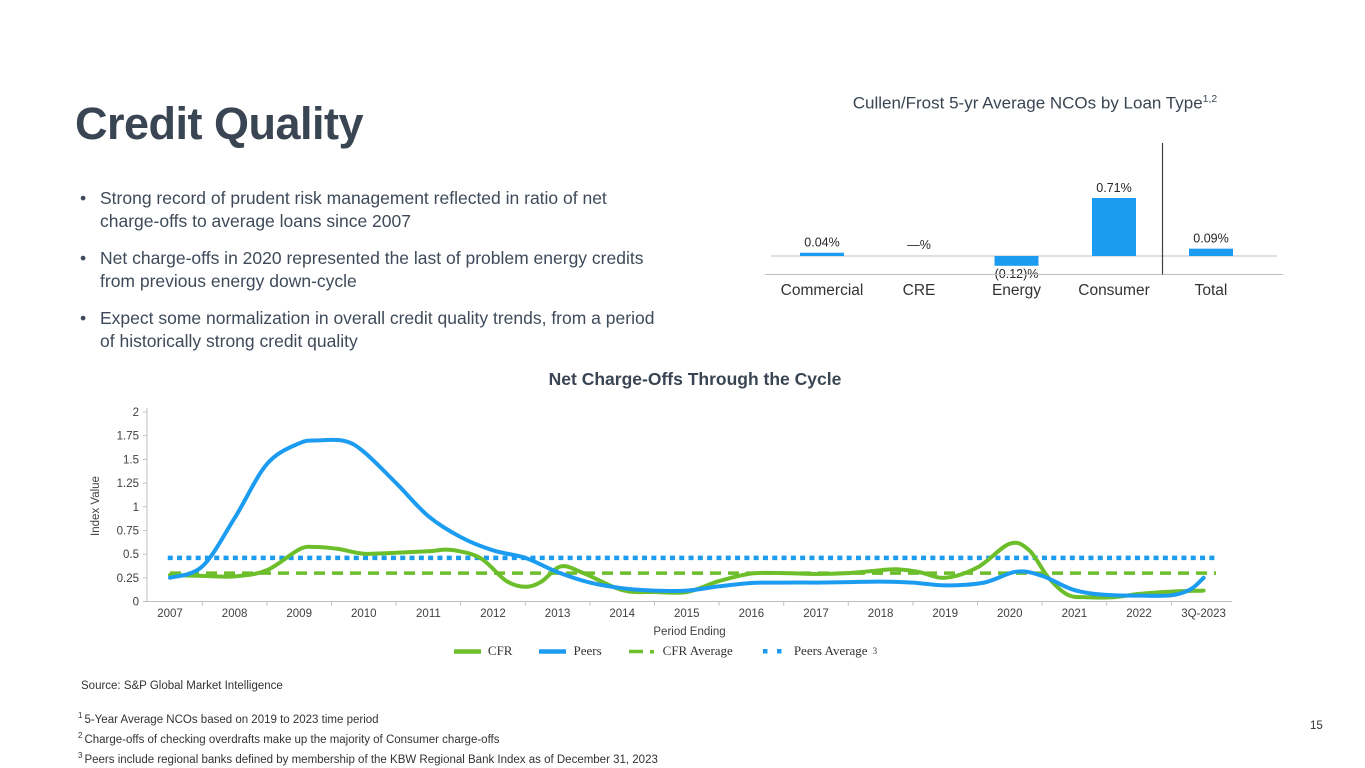 The image size is (1365, 768). What do you see at coordinates (128, 579) in the screenshot?
I see `y-tick-label: 0.25` at bounding box center [128, 579].